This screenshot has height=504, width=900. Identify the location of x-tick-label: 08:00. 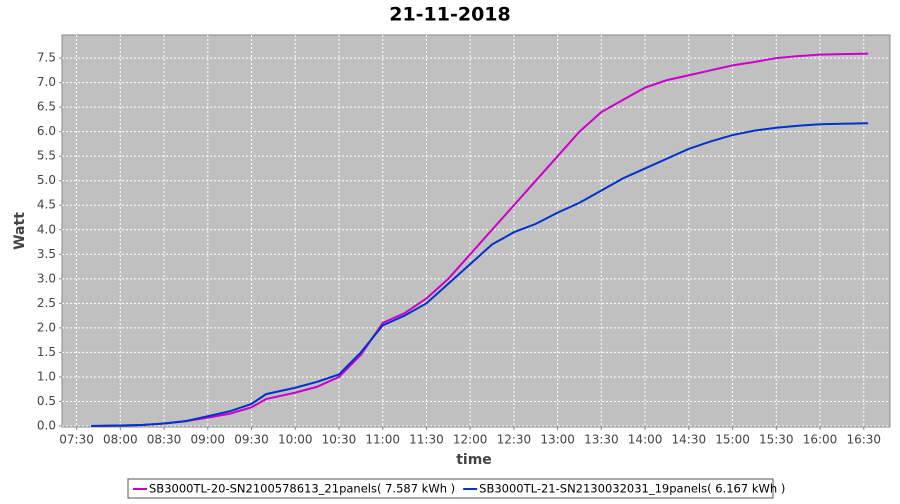
(120, 440).